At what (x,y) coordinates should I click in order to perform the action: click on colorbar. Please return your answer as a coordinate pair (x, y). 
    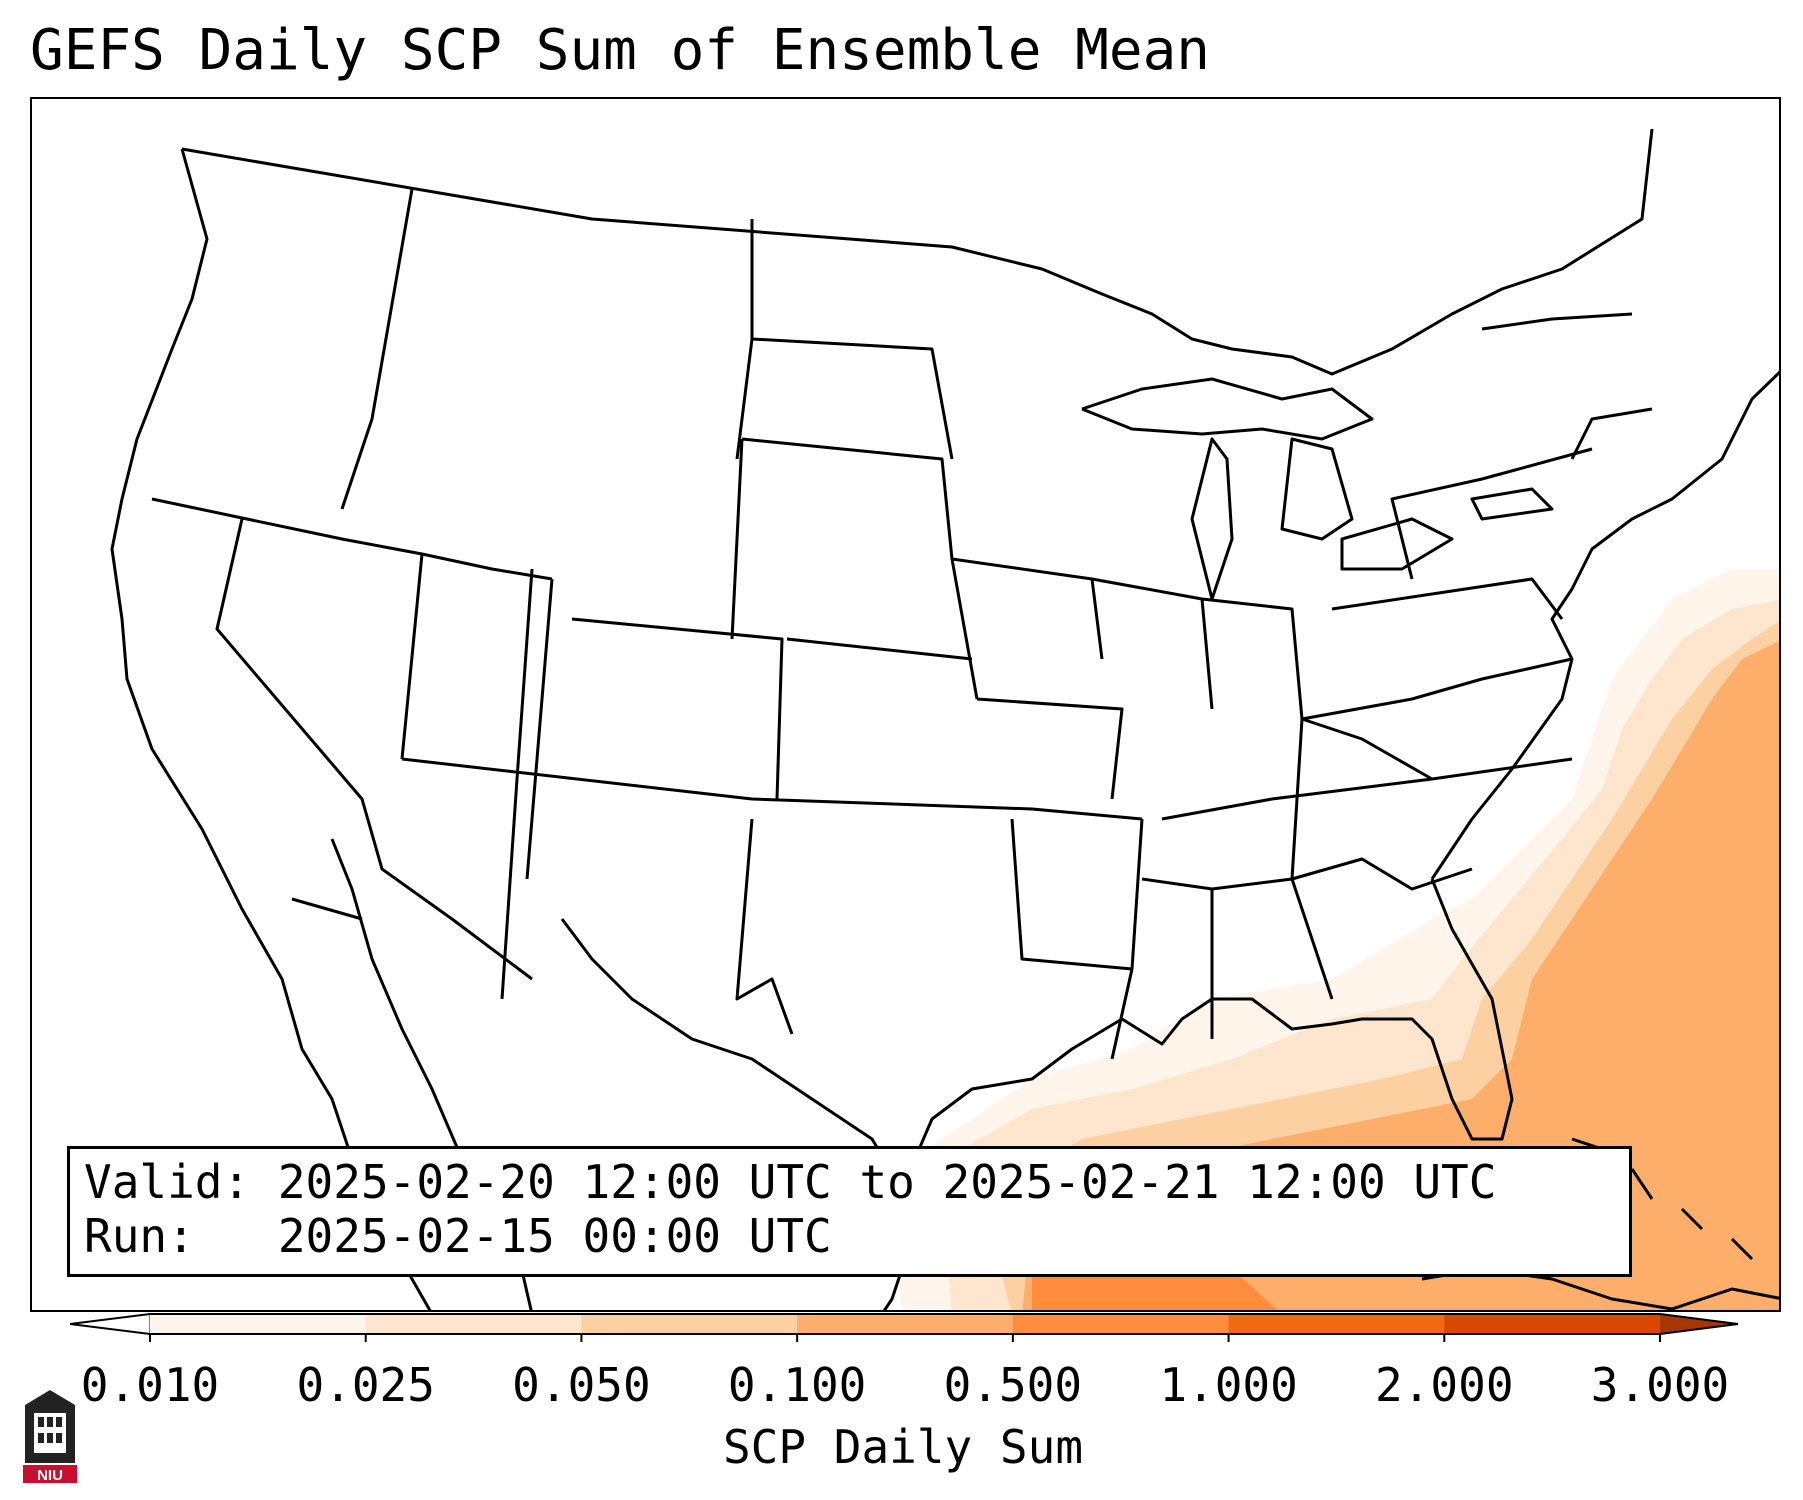
    Looking at the image, I should click on (904, 1327).